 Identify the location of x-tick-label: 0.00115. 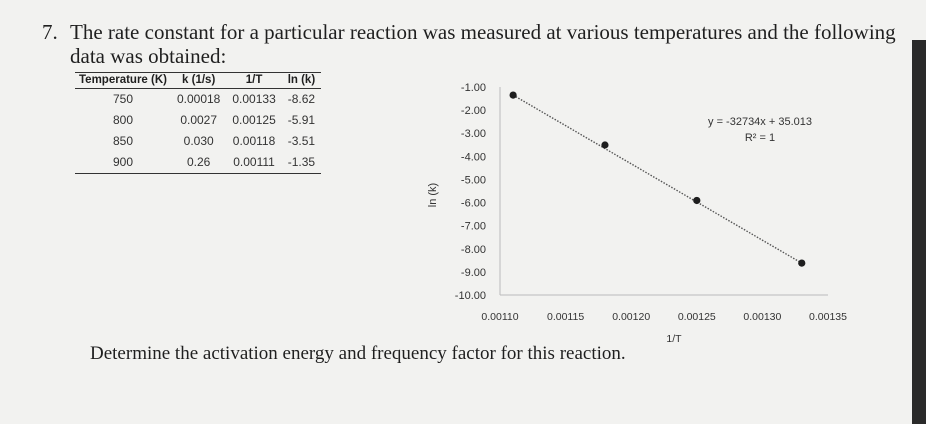
(565, 317).